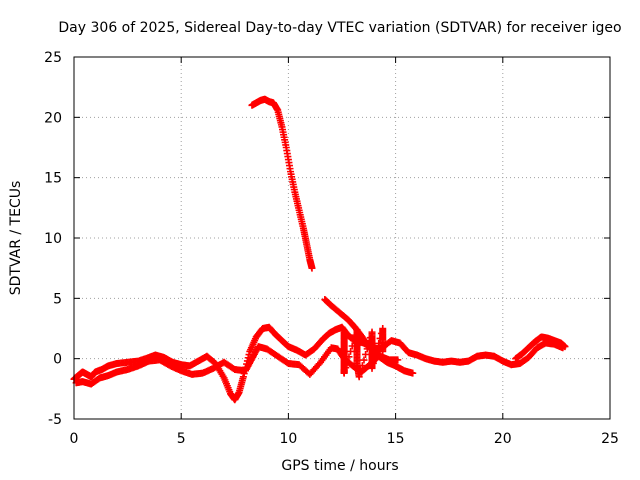 This screenshot has width=640, height=480. Describe the element at coordinates (74, 439) in the screenshot. I see `x-tick-label: 0` at that location.